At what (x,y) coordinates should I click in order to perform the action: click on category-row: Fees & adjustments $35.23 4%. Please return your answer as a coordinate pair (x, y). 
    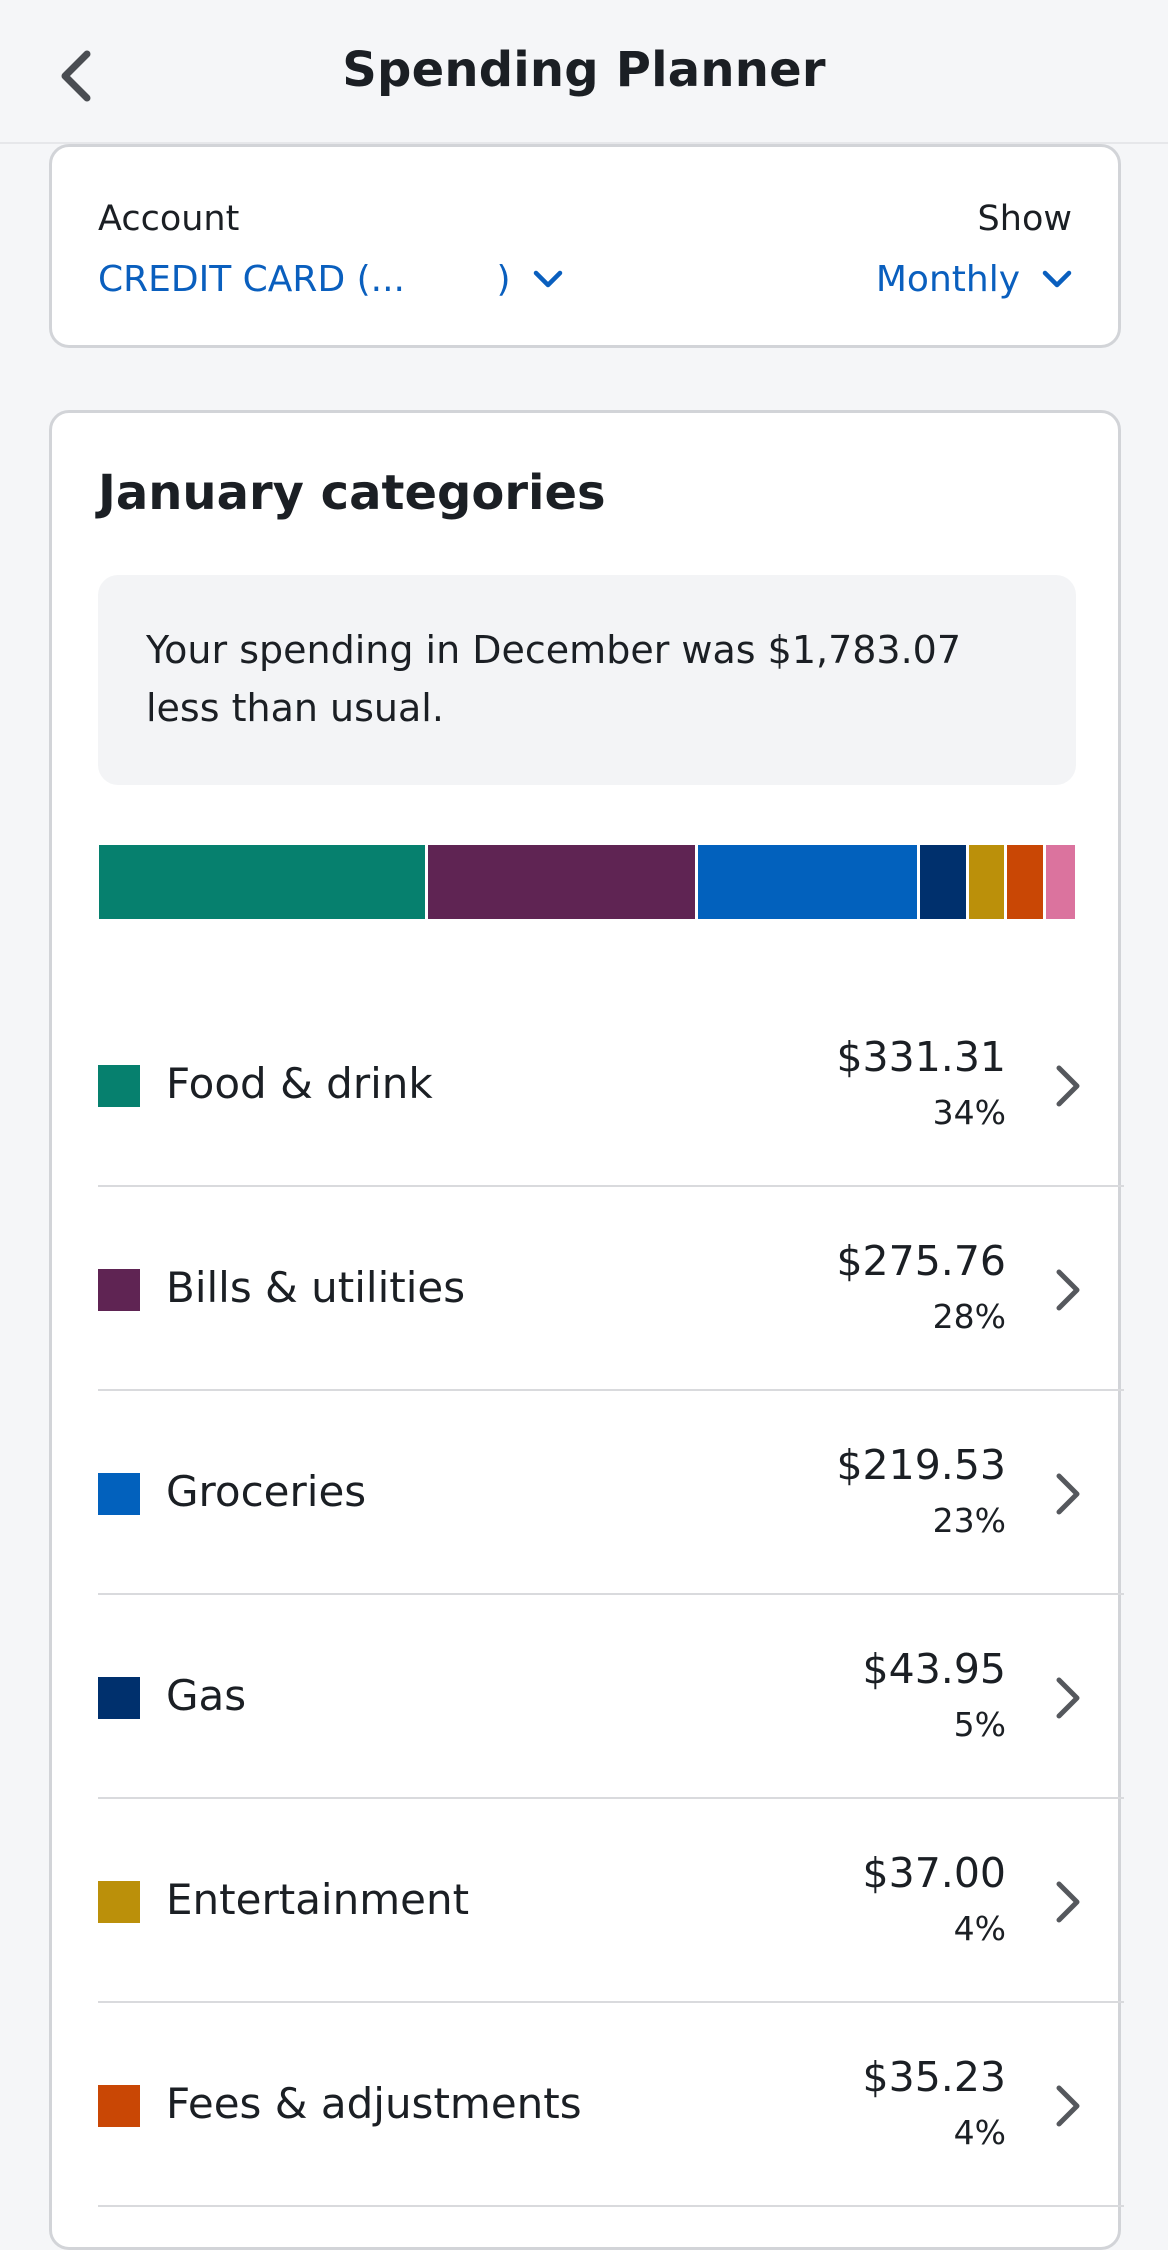
    Looking at the image, I should click on (611, 2105).